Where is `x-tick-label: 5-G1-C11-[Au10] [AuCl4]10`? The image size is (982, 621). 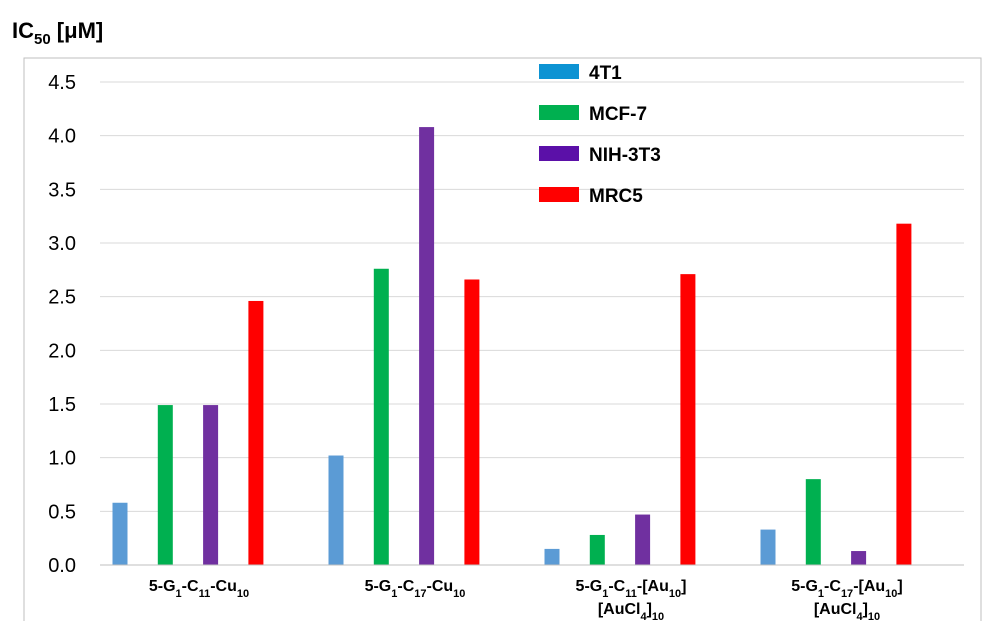
x-tick-label: 5-G1-C11-[Au10] [AuCl4]10 is located at coordinates (631, 599).